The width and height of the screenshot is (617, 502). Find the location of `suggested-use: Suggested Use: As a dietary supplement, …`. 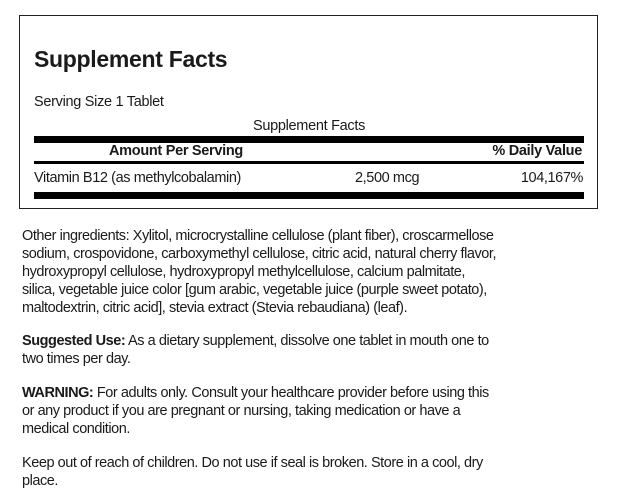

suggested-use: Suggested Use: As a dietary supplement, … is located at coordinates (255, 350).